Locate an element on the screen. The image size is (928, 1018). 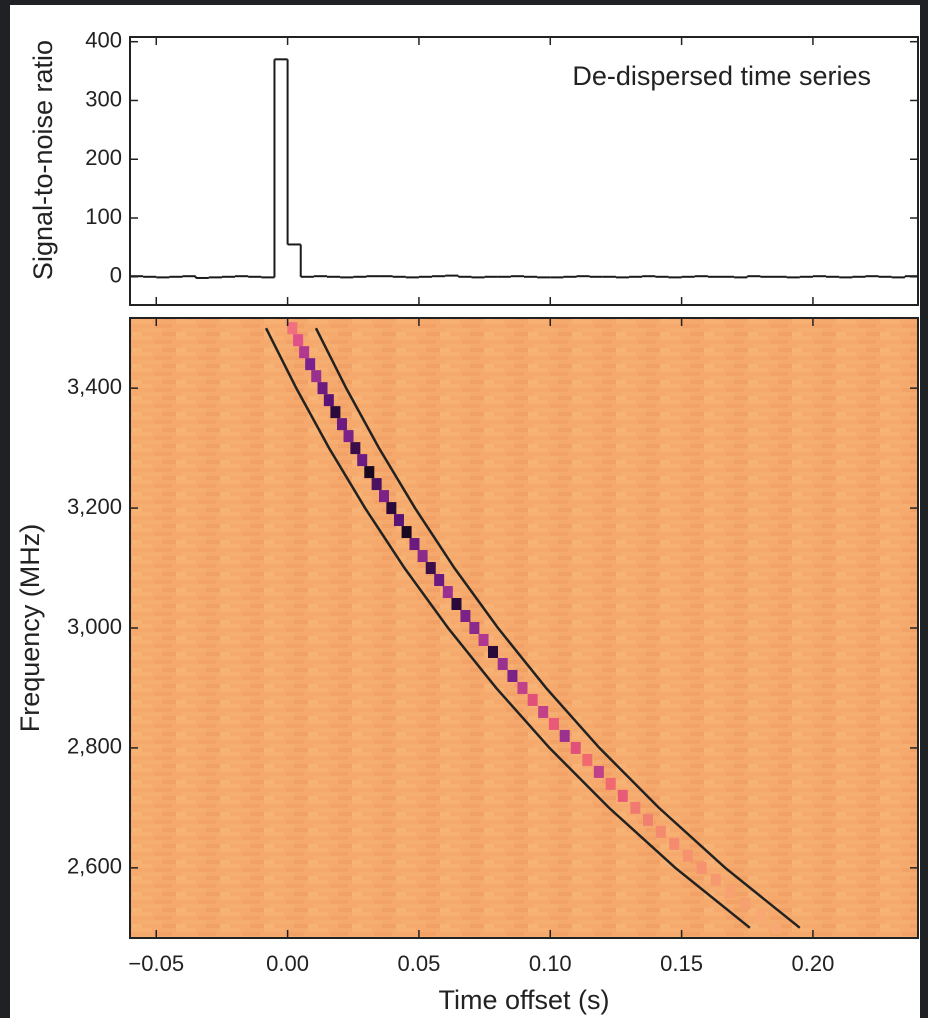
y-tick-label: 2,800 is located at coordinates (94, 746).